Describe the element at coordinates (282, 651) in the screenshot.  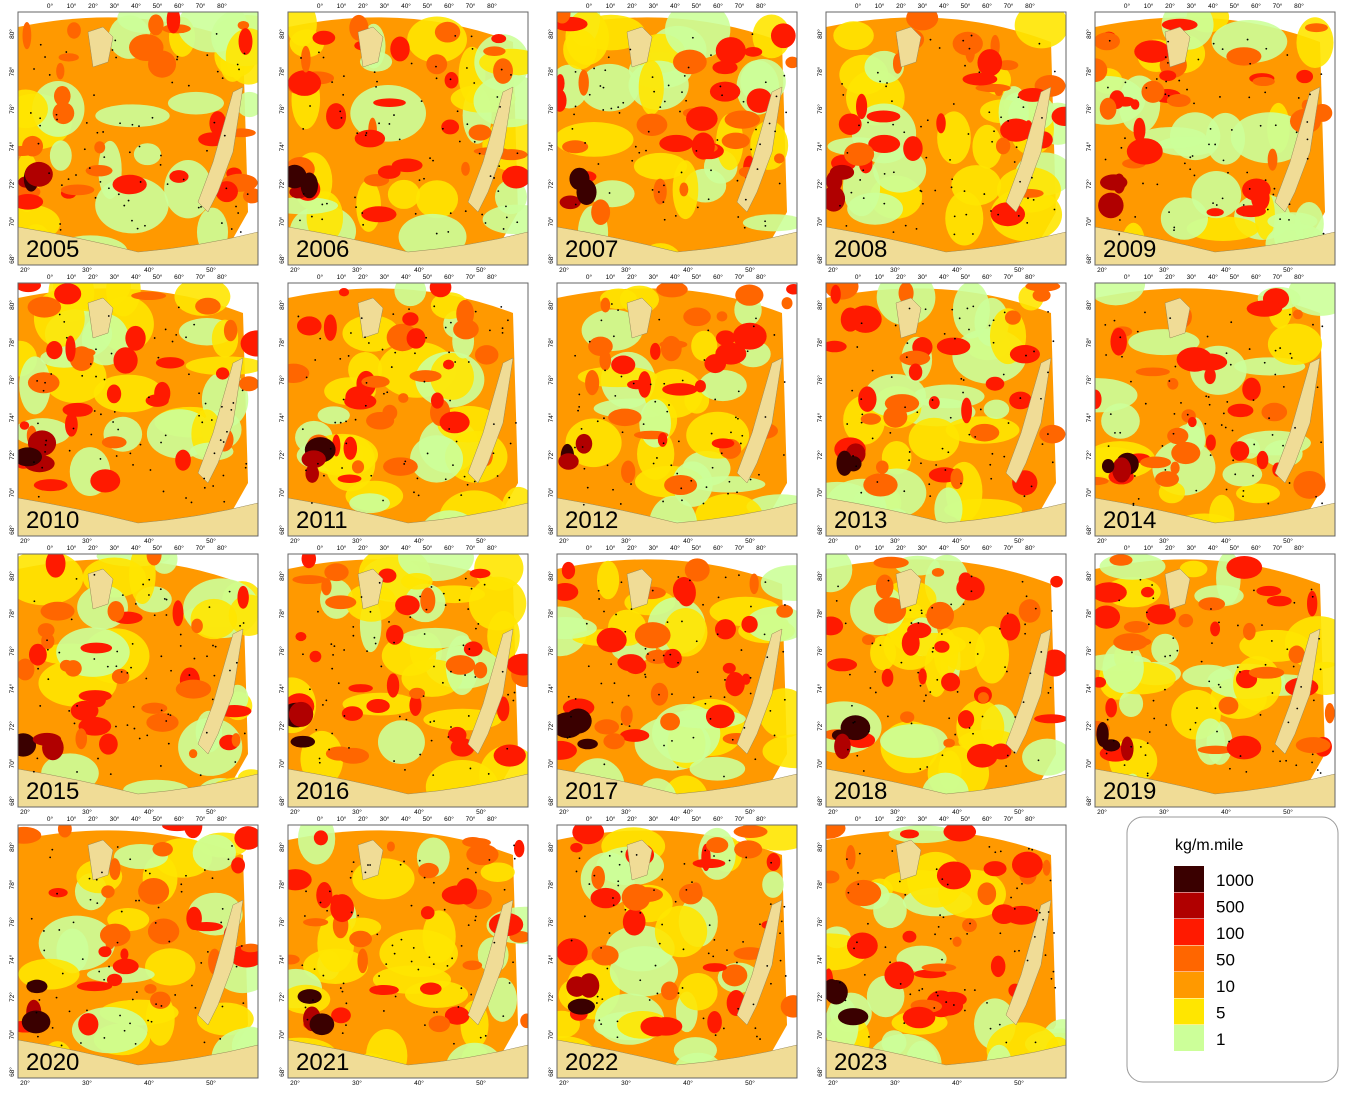
I see `lat-label: 76°` at that location.